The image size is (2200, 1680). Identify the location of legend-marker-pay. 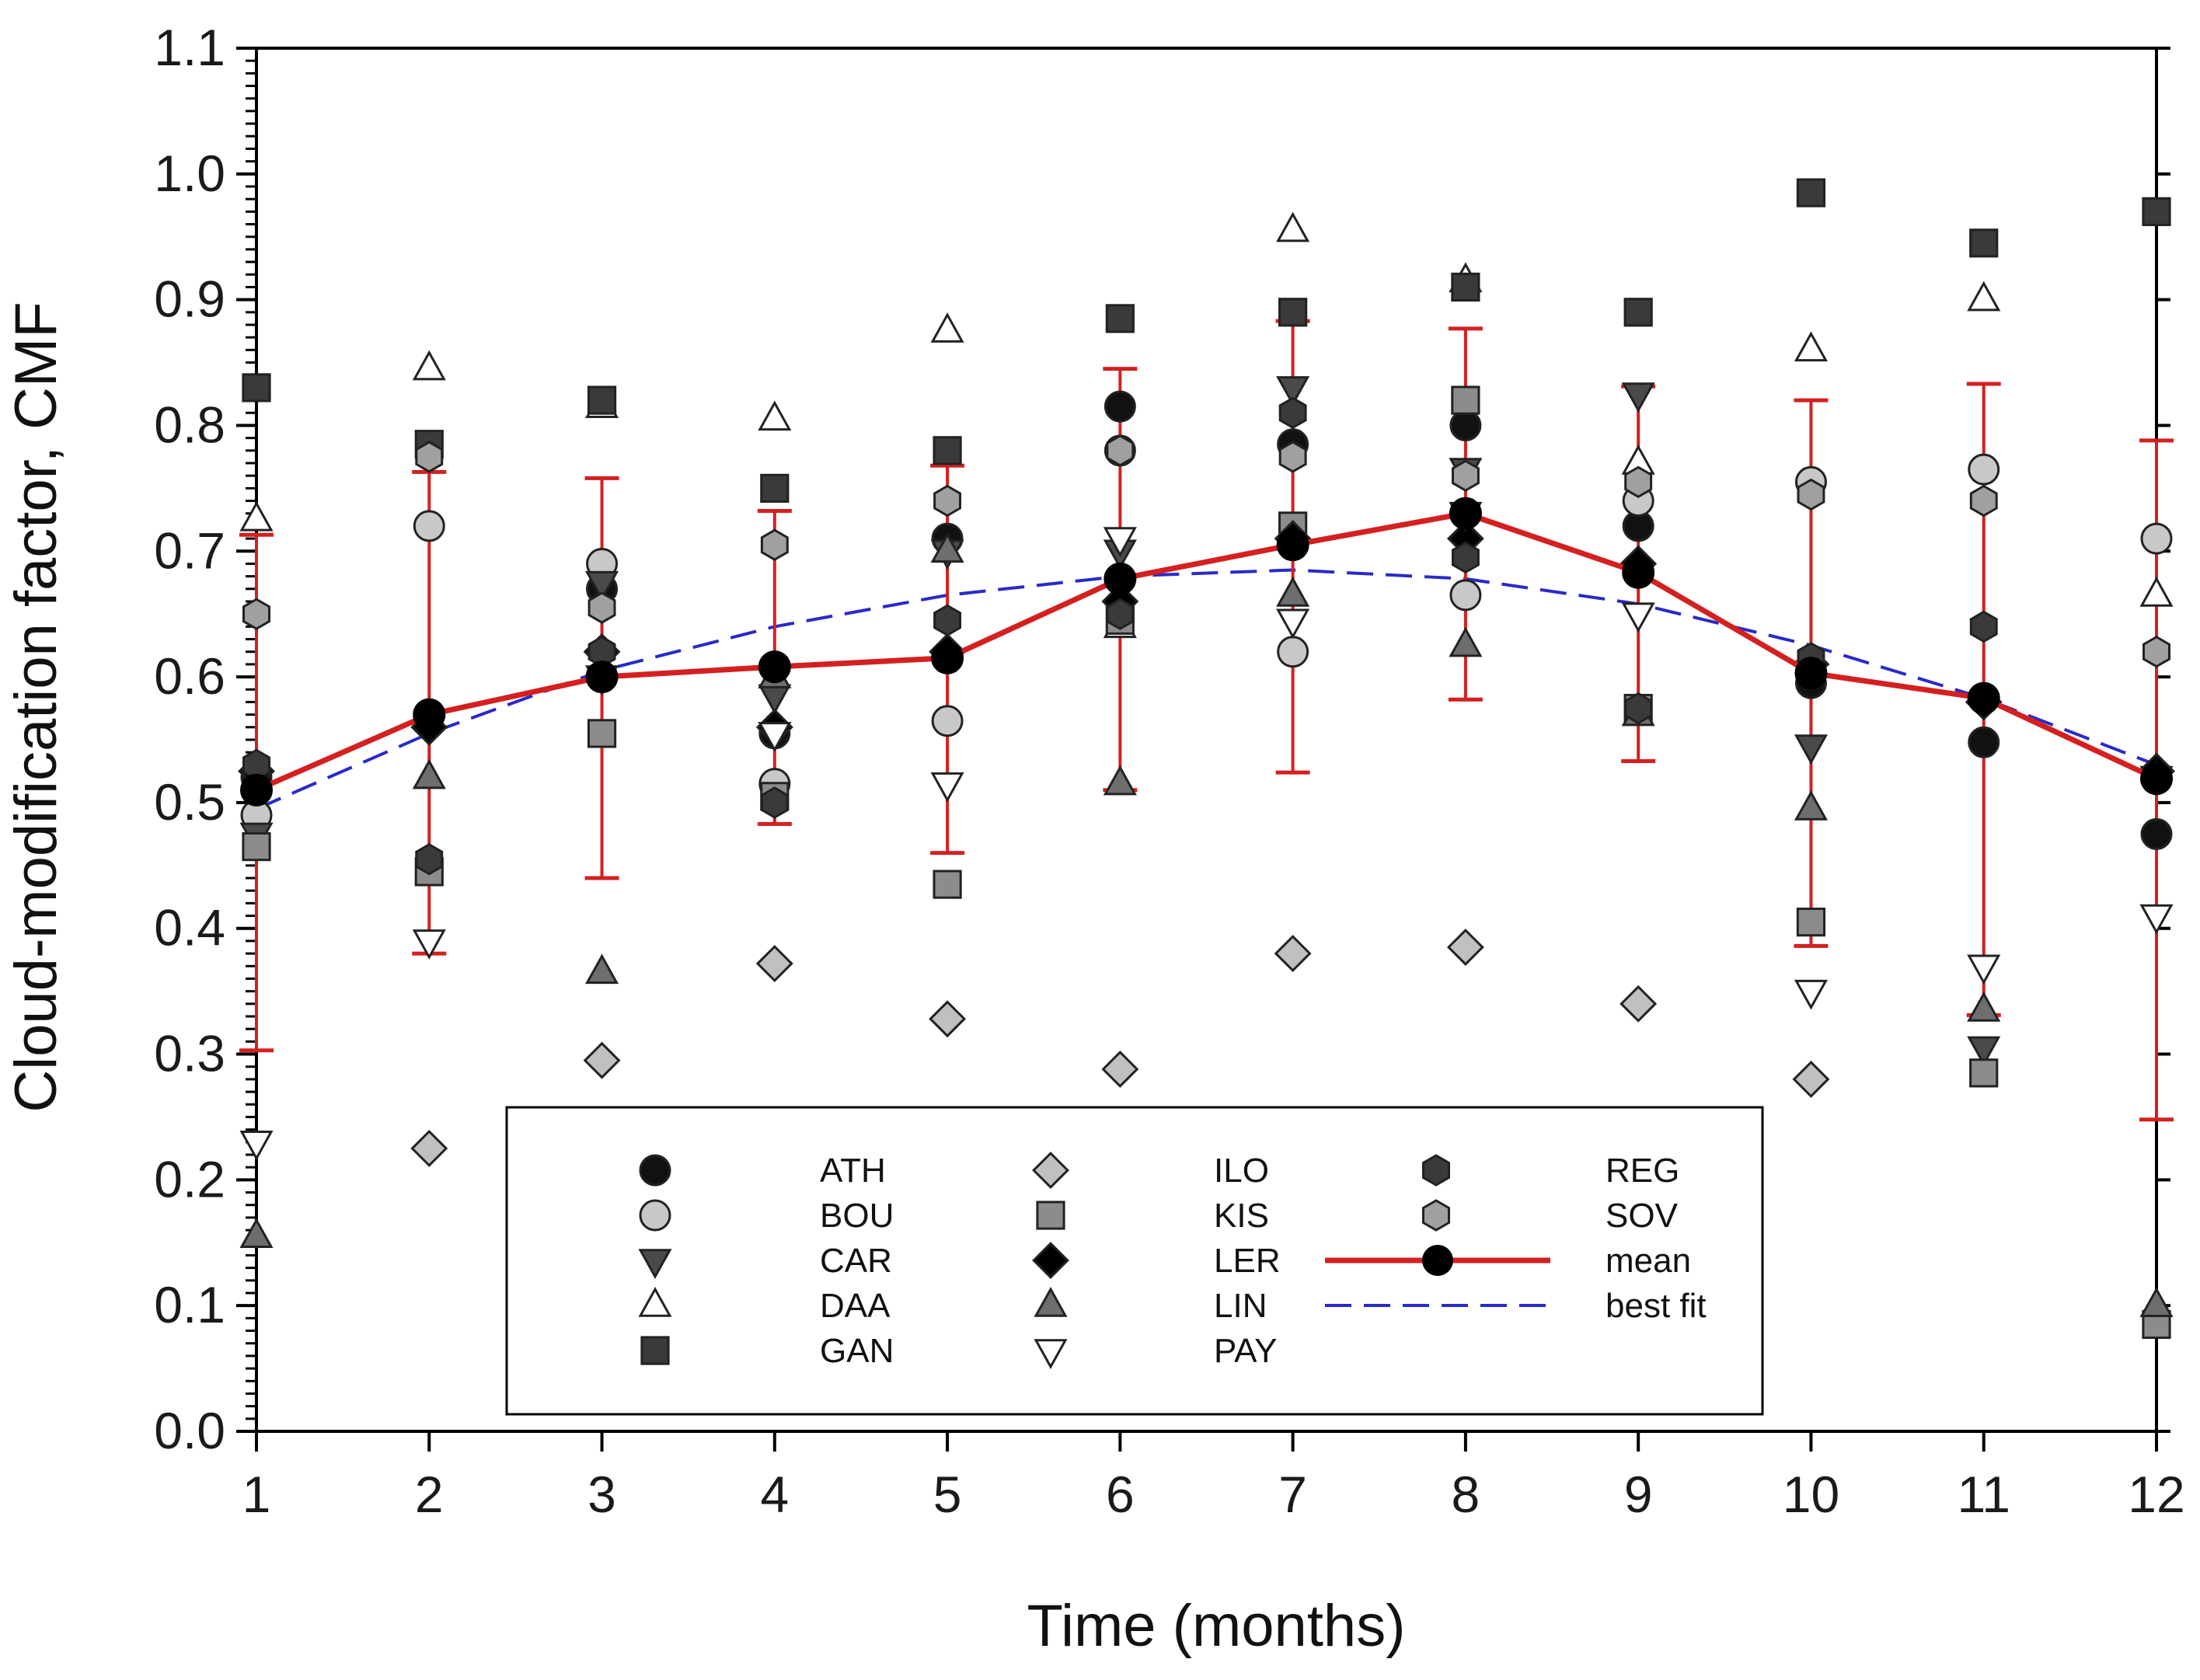
(1051, 1354).